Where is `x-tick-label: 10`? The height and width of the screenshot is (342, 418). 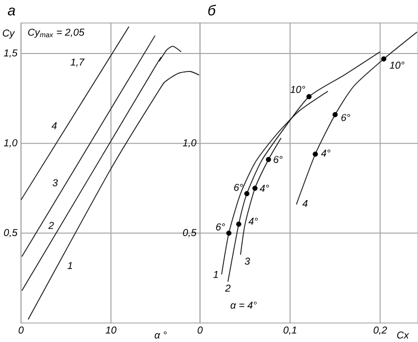
x-tick-label: 10 is located at coordinates (111, 330).